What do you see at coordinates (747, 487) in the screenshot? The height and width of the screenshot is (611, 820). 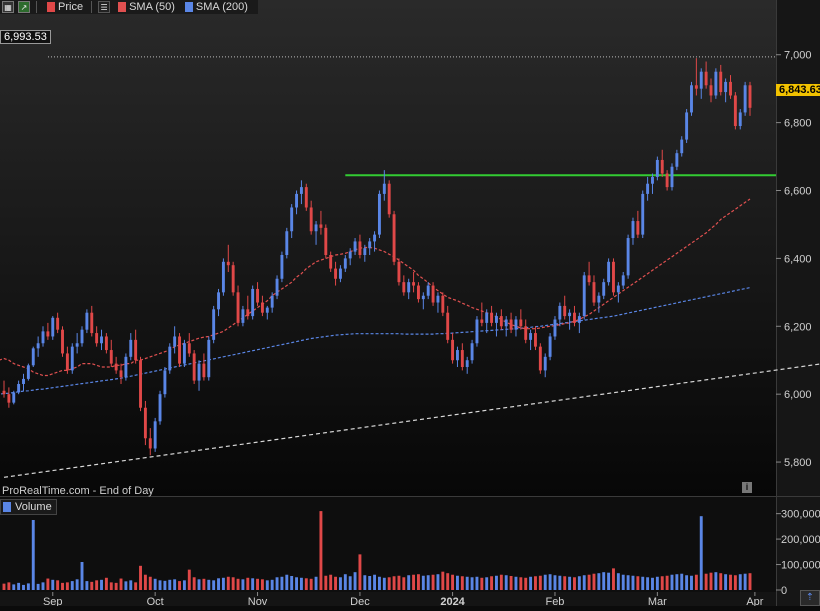 I see `info-icon: i` at bounding box center [747, 487].